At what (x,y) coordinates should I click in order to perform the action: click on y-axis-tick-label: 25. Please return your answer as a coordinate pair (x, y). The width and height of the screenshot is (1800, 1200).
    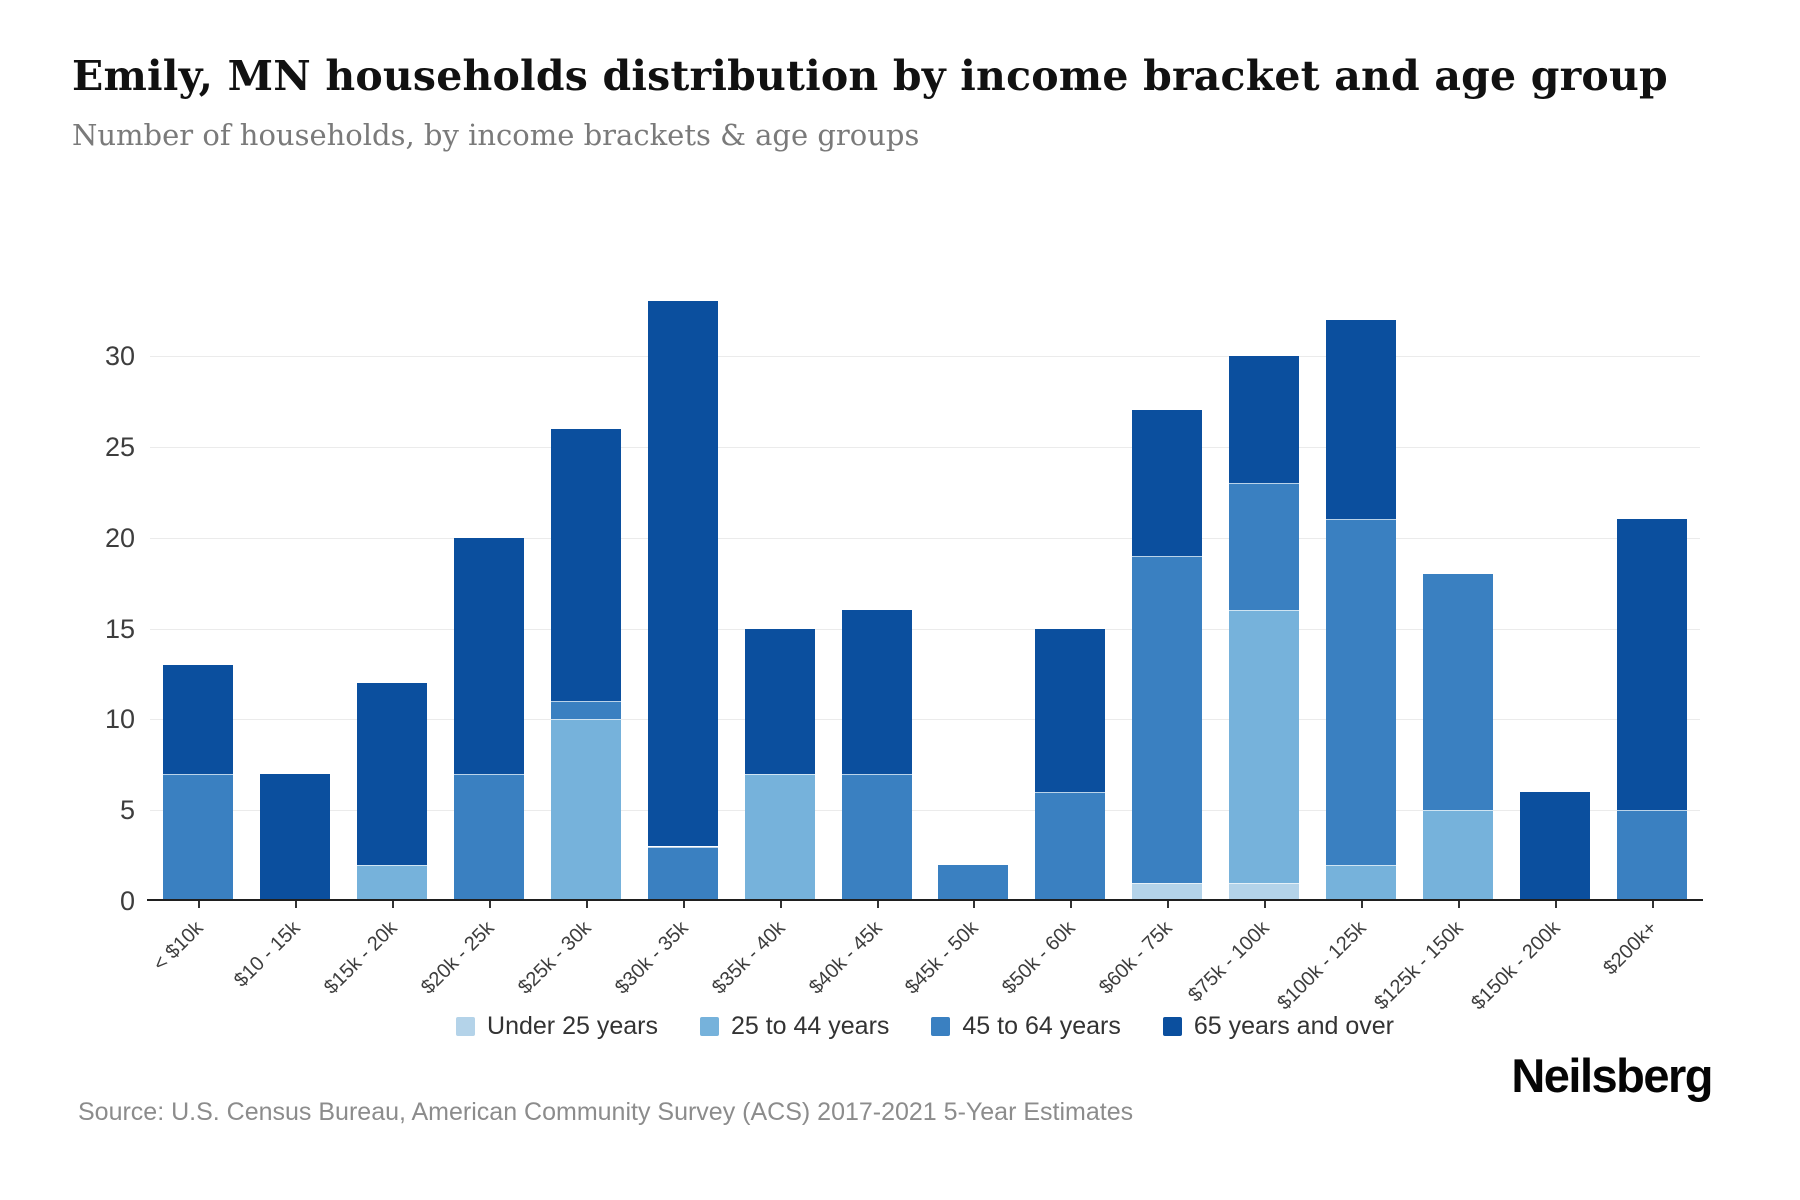
    Looking at the image, I should click on (119, 446).